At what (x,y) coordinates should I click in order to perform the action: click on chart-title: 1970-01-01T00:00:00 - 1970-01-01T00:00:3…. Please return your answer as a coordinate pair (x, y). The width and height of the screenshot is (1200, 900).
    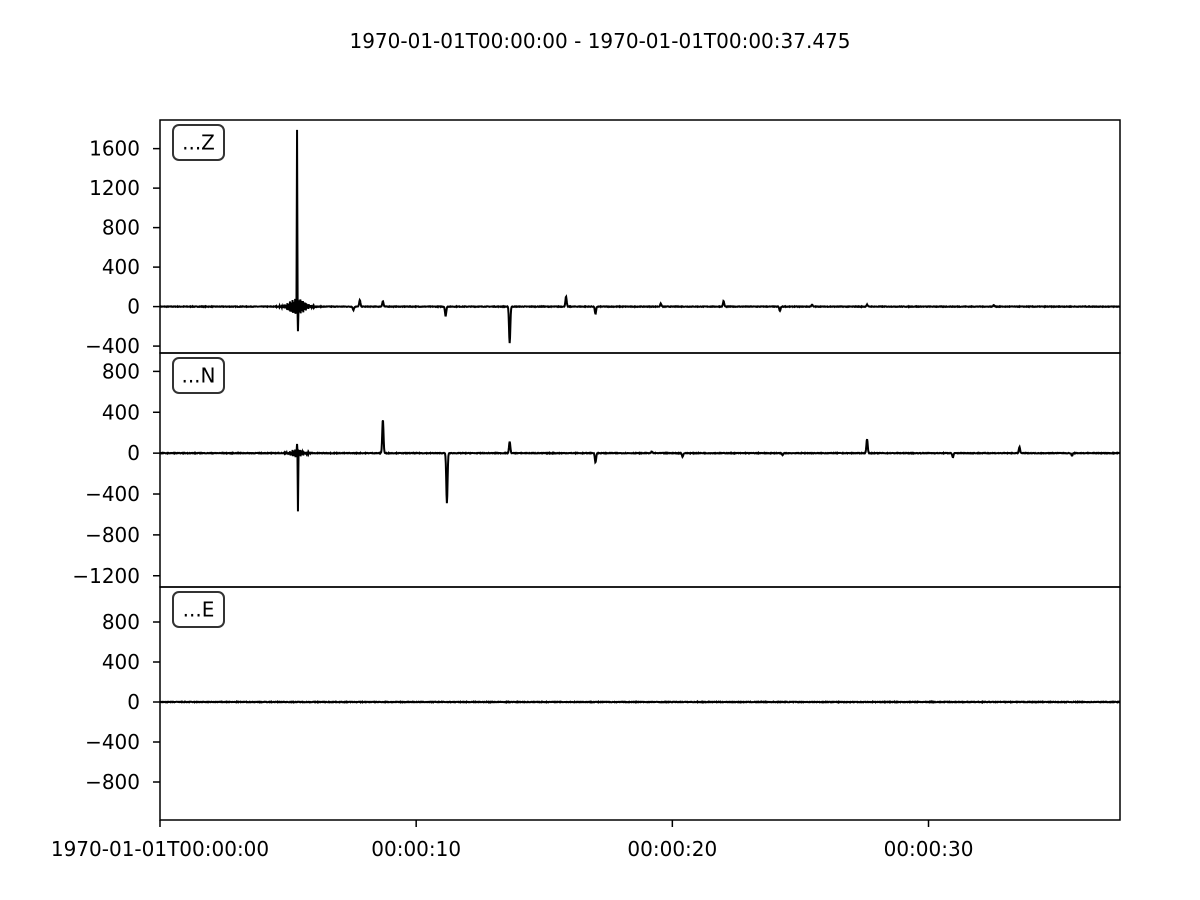
    Looking at the image, I should click on (599, 41).